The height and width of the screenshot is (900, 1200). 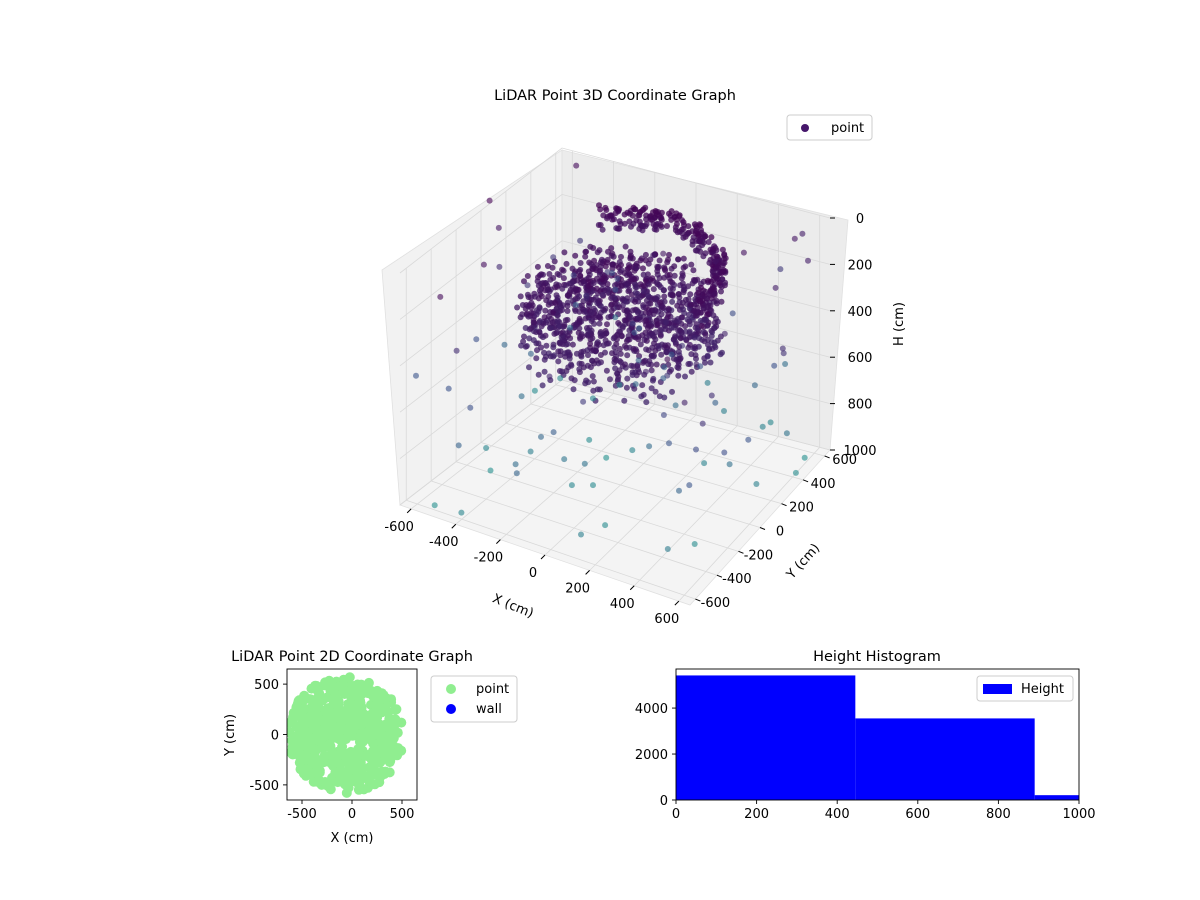 What do you see at coordinates (780, 532) in the screenshot?
I see `y-tick-label-3d: 0` at bounding box center [780, 532].